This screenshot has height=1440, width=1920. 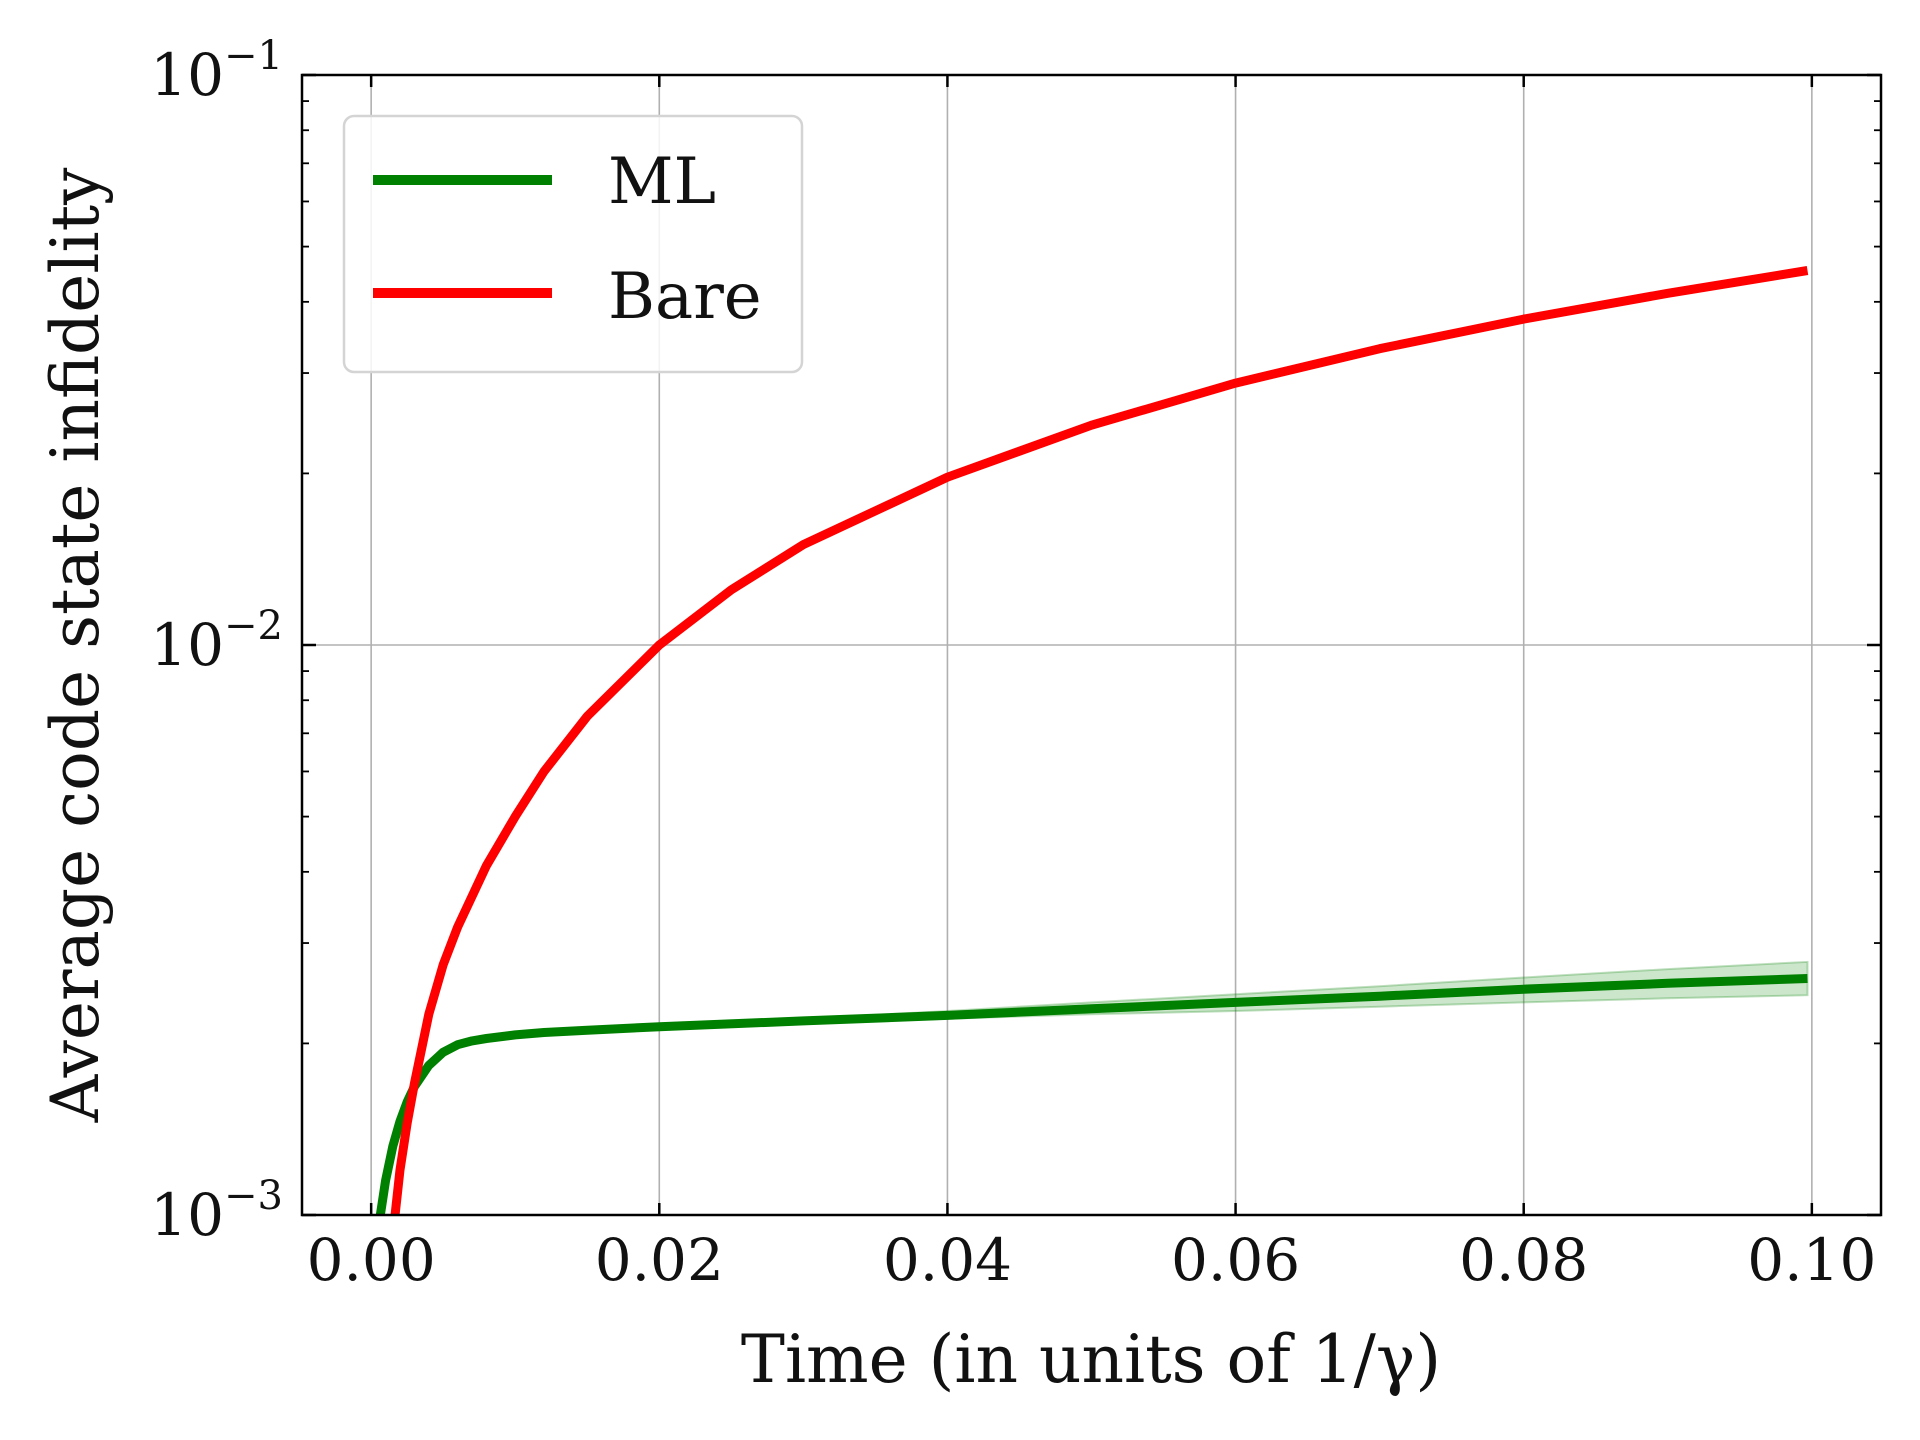 I want to click on x-tick-label-2: 0.04, so click(x=947, y=1260).